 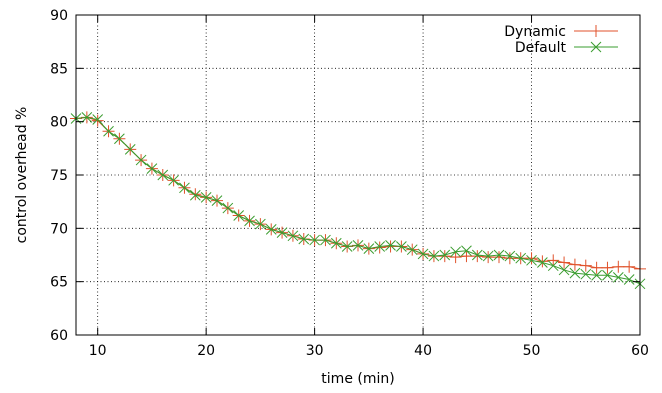 What do you see at coordinates (640, 351) in the screenshot?
I see `x-tick-label: 60` at bounding box center [640, 351].